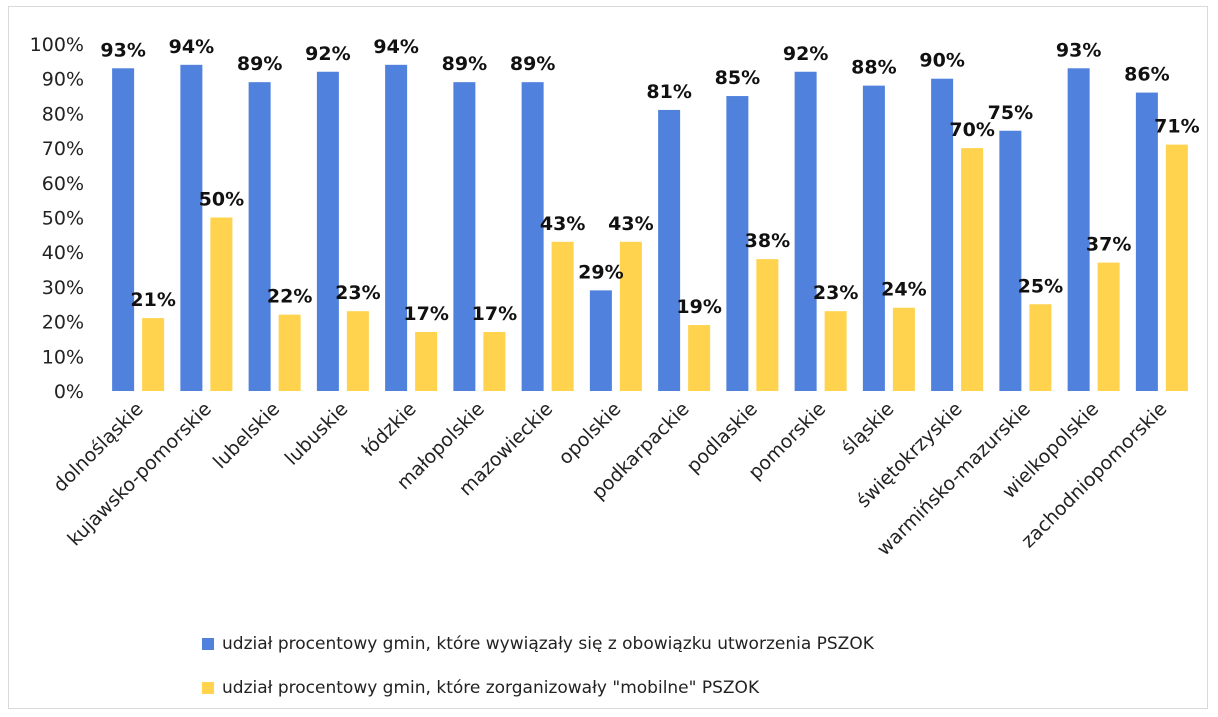 The width and height of the screenshot is (1218, 717). Describe the element at coordinates (289, 297) in the screenshot. I see `data-label: 22%` at that location.